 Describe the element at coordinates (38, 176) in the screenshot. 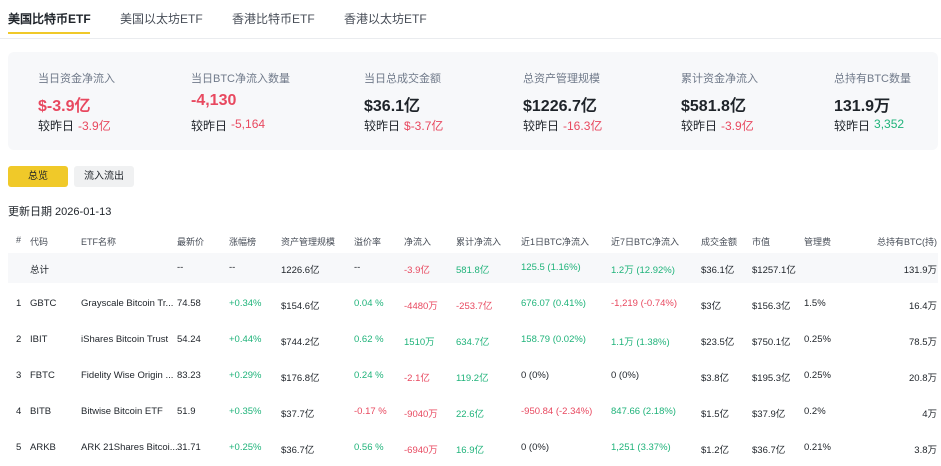

I see `view-button: 总览` at that location.